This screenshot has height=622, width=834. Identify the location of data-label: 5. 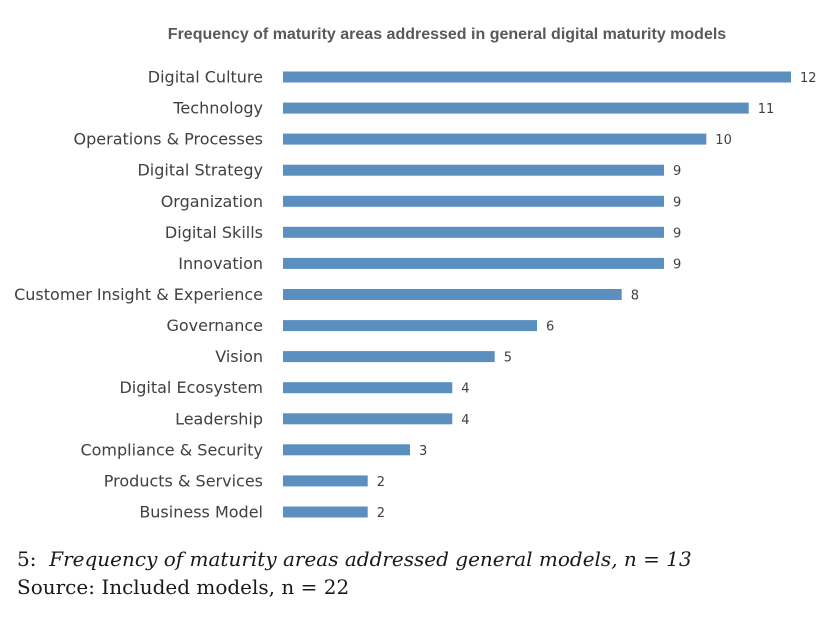
(508, 358).